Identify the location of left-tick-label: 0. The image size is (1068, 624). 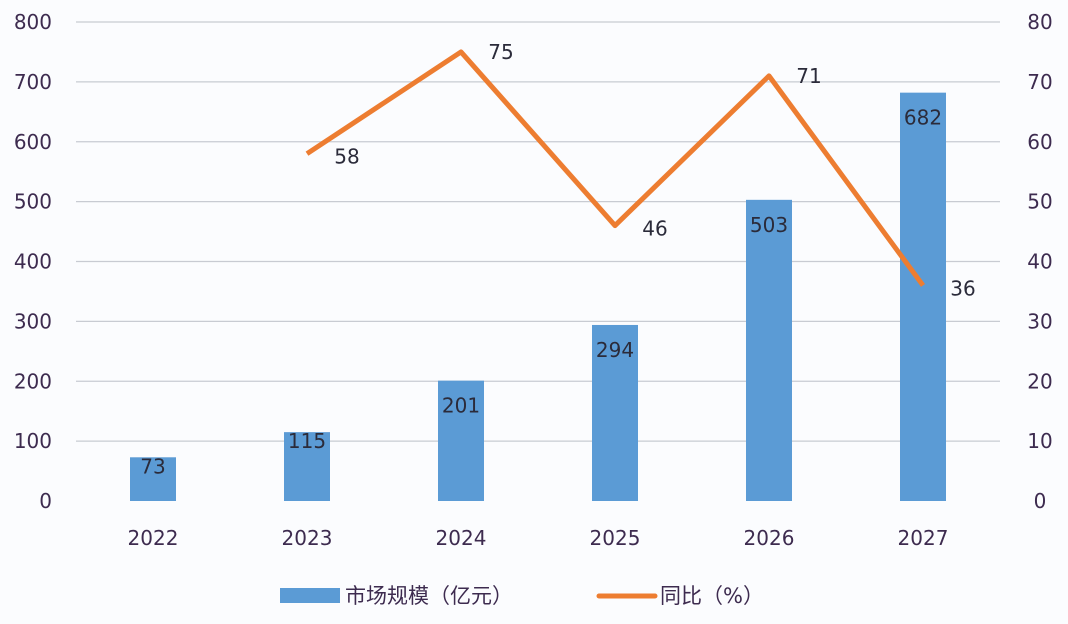
(45, 501).